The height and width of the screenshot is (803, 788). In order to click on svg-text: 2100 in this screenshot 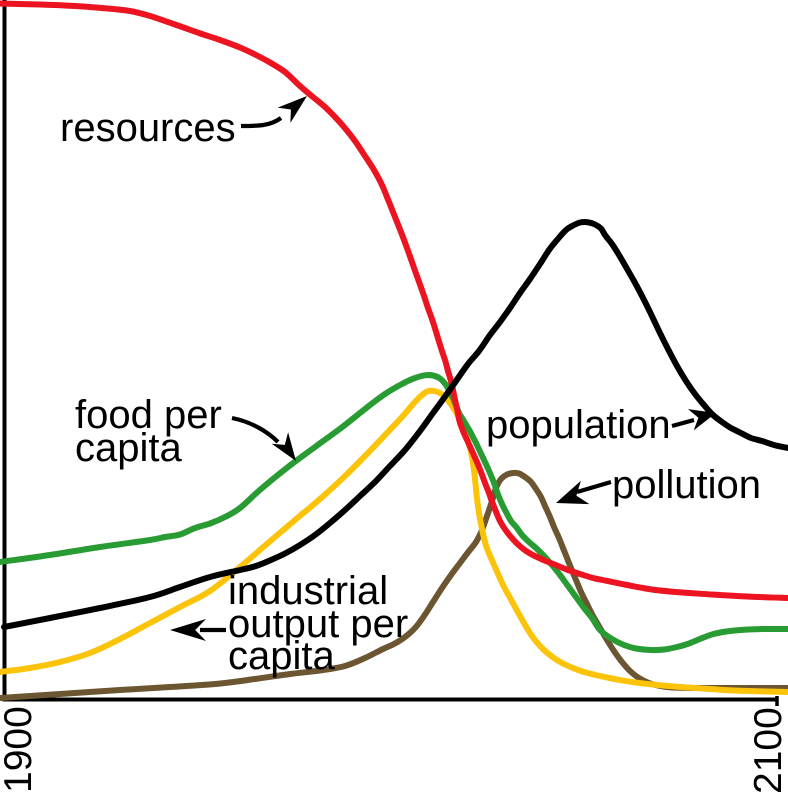, I will do `click(767, 750)`.